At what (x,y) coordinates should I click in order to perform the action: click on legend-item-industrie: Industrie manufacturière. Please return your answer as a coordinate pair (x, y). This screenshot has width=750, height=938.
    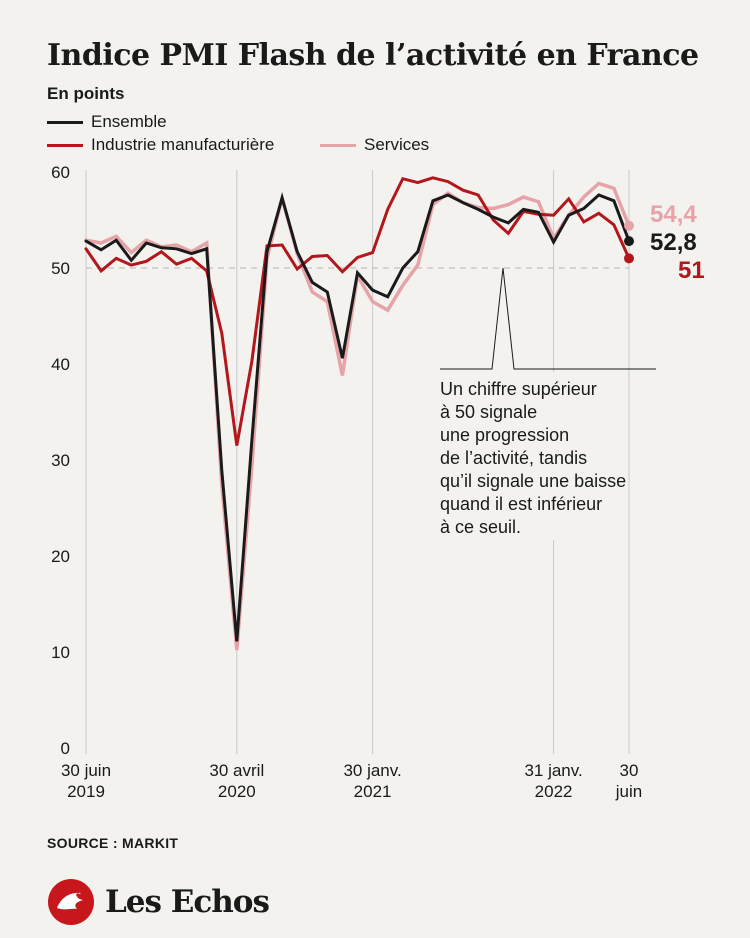
    Looking at the image, I should click on (160, 145).